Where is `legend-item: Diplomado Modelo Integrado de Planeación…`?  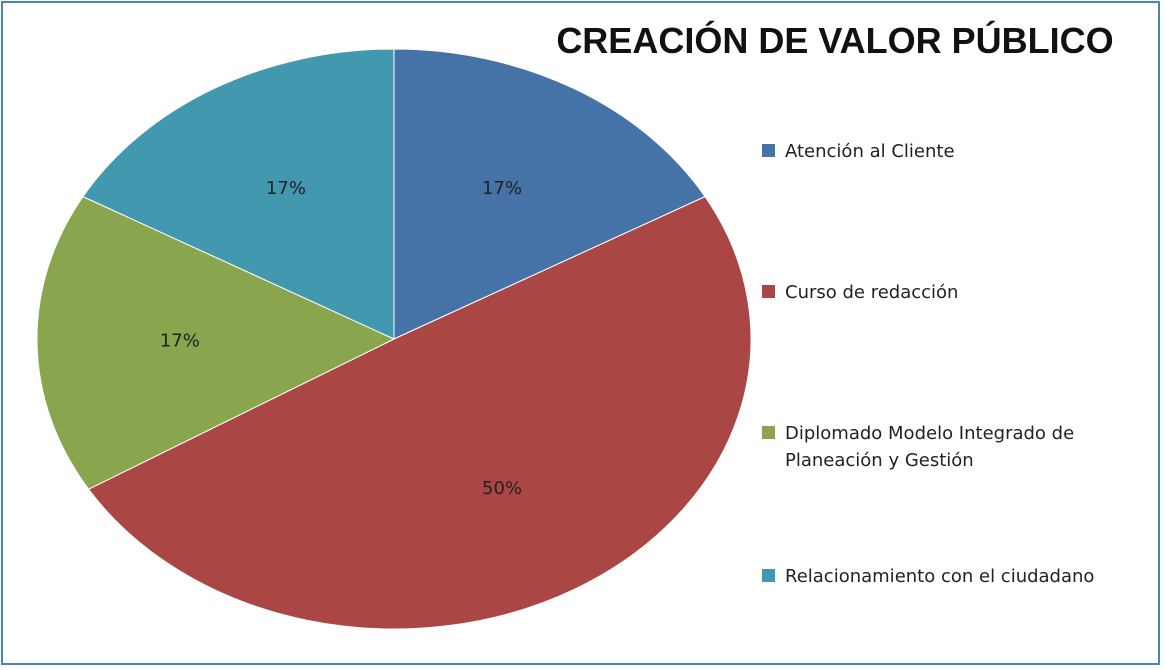
legend-item: Diplomado Modelo Integrado de Planeación… is located at coordinates (954, 447).